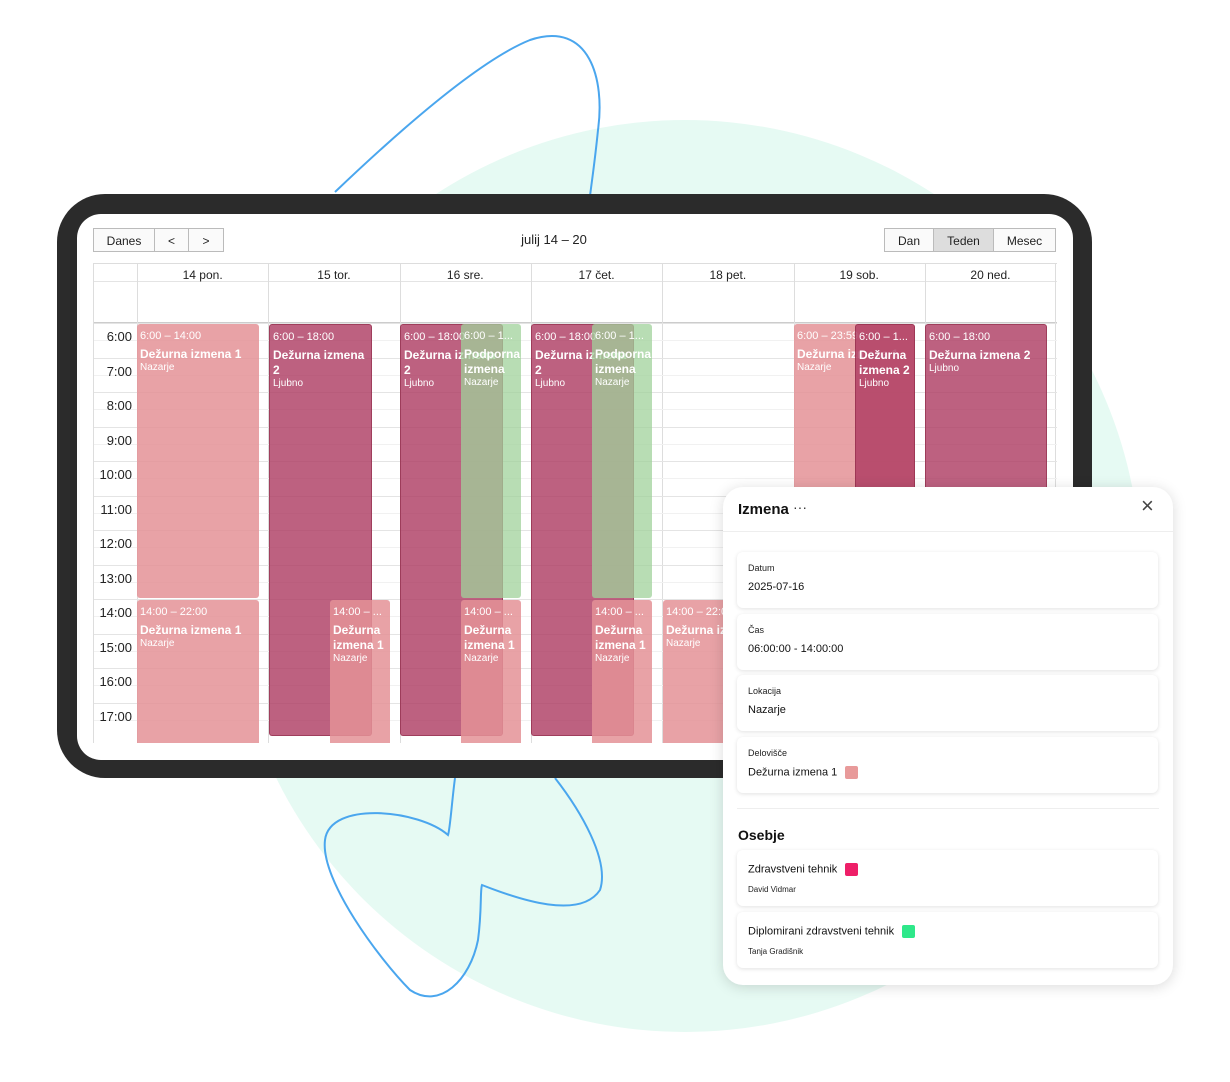 This screenshot has width=1230, height=1082. I want to click on today-button: Danes, so click(124, 240).